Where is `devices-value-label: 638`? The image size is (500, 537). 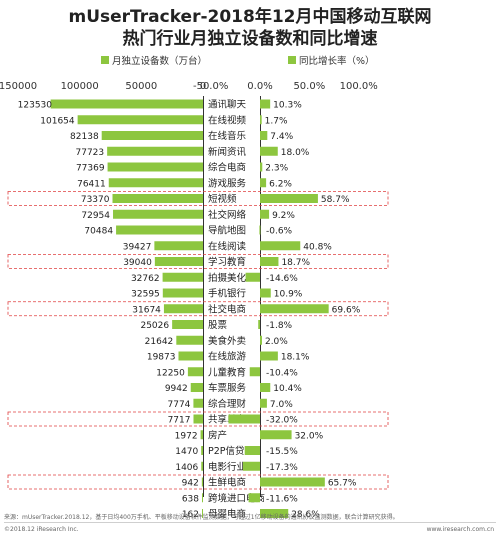
devices-value-label: 638 is located at coordinates (190, 499).